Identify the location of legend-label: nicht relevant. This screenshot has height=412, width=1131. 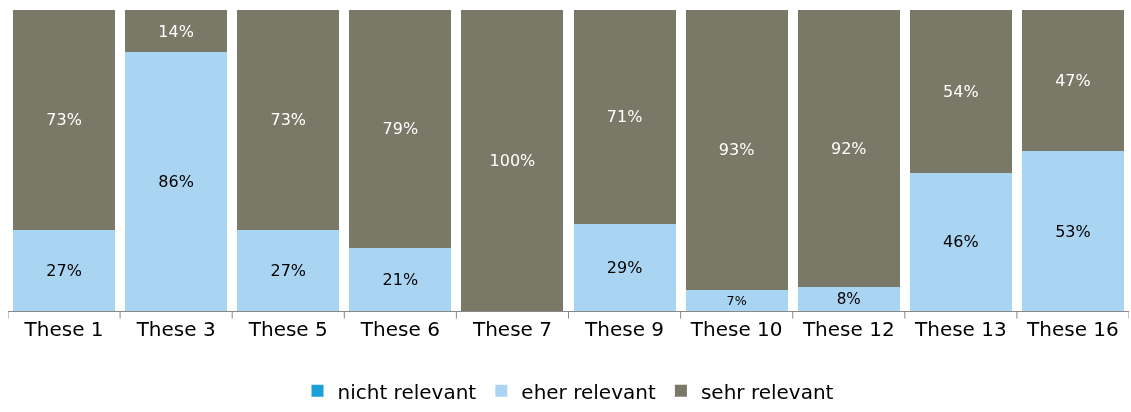
(407, 391).